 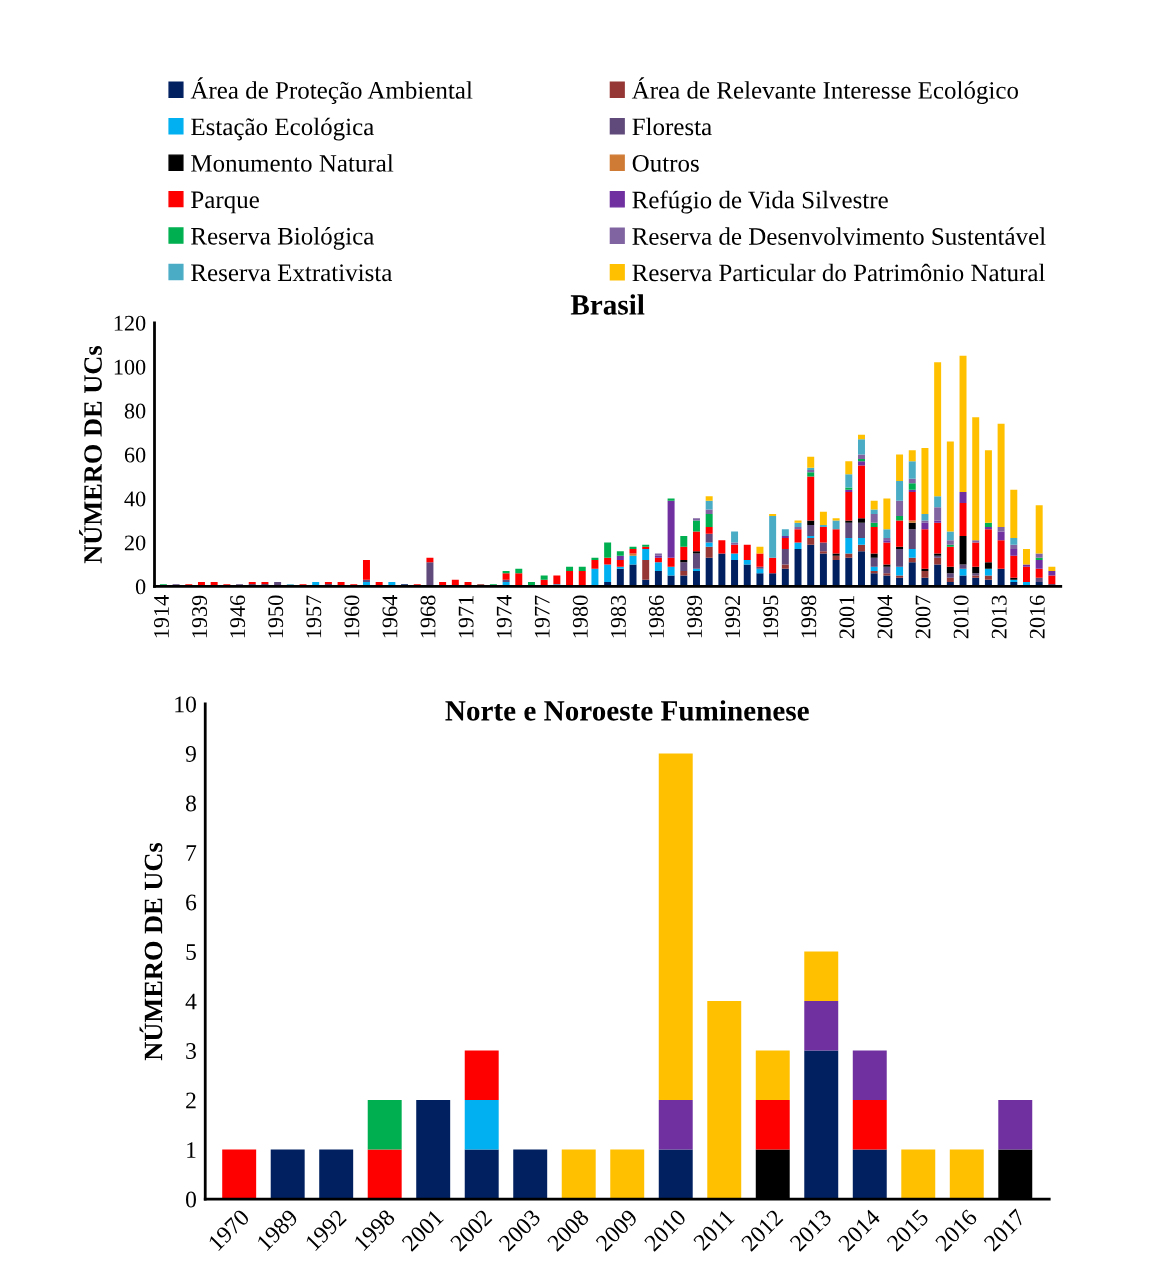 What do you see at coordinates (665, 163) in the screenshot?
I see `legend-label: Outros` at bounding box center [665, 163].